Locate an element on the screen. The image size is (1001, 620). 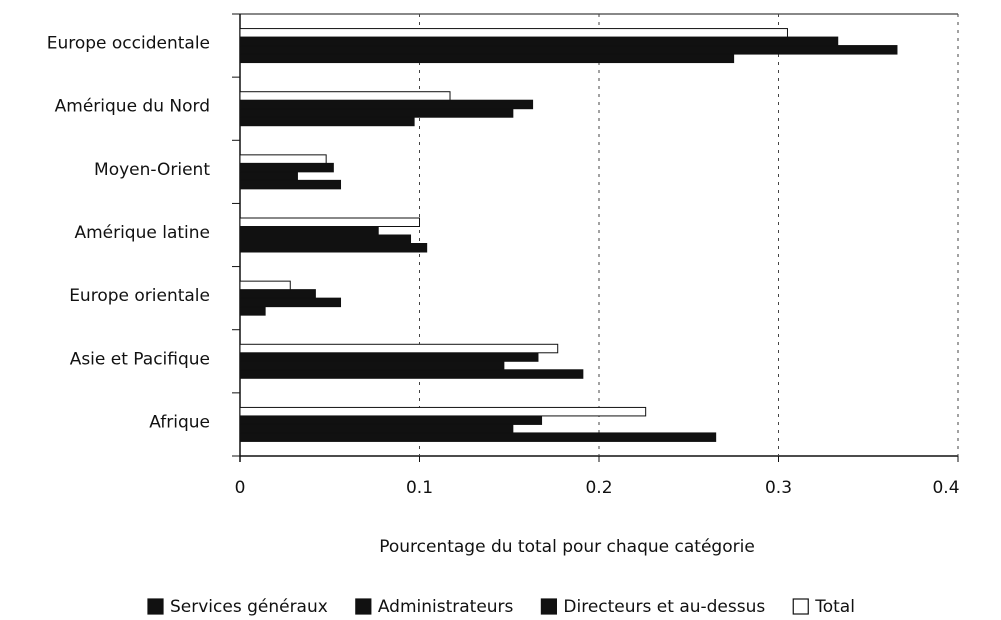
legend-label: Total is located at coordinates (834, 607).